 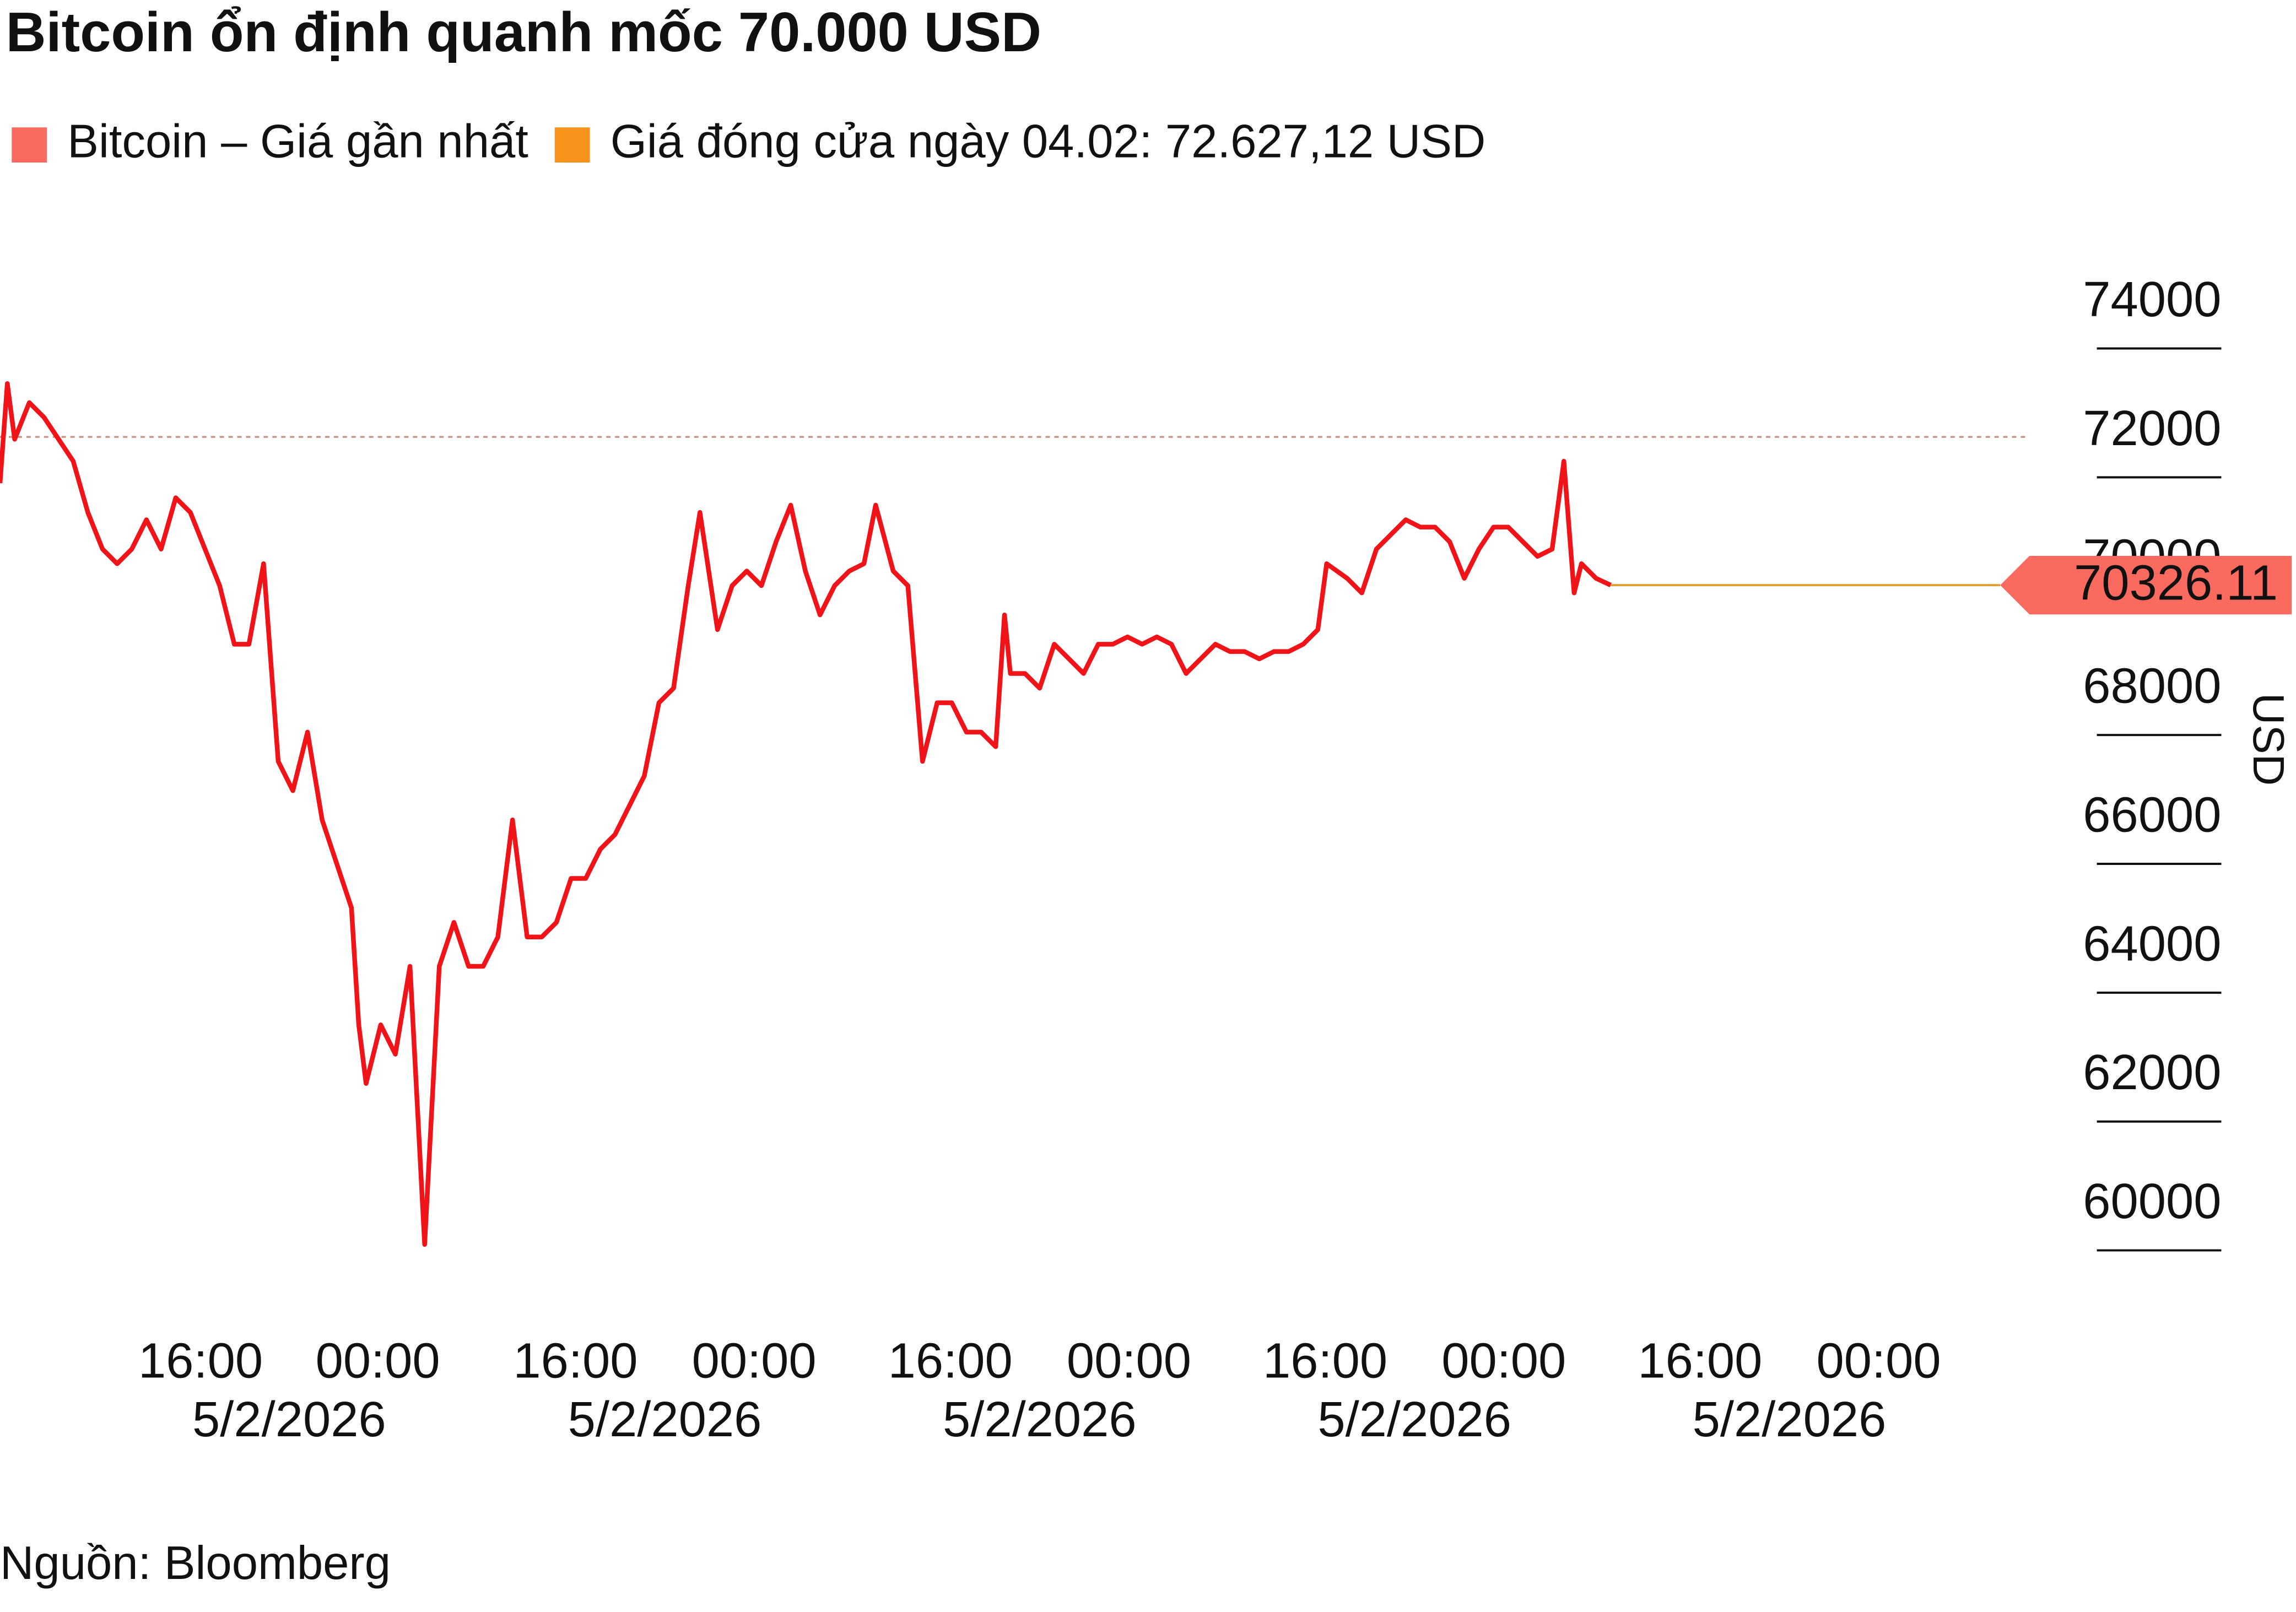 I want to click on source: Nguồn: Bloomberg, so click(x=196, y=1563).